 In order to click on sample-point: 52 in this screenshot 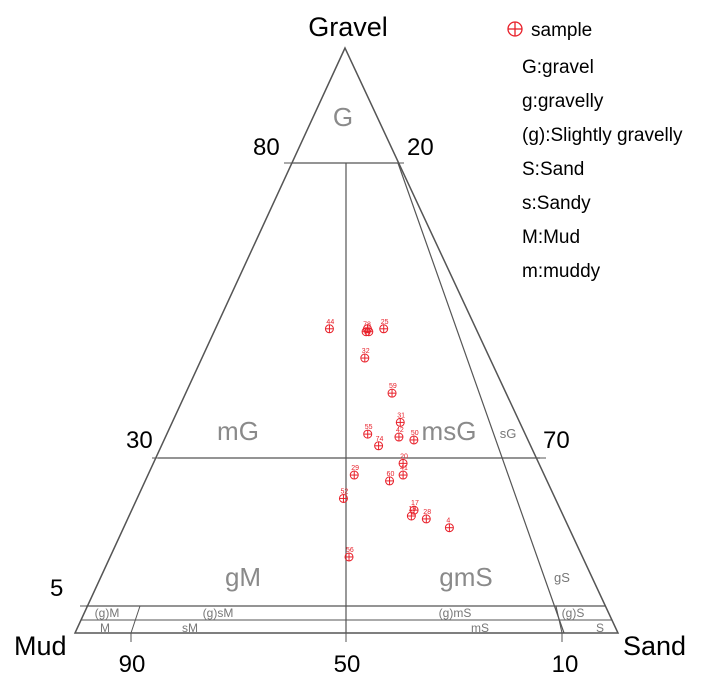, I will do `click(343, 495)`.